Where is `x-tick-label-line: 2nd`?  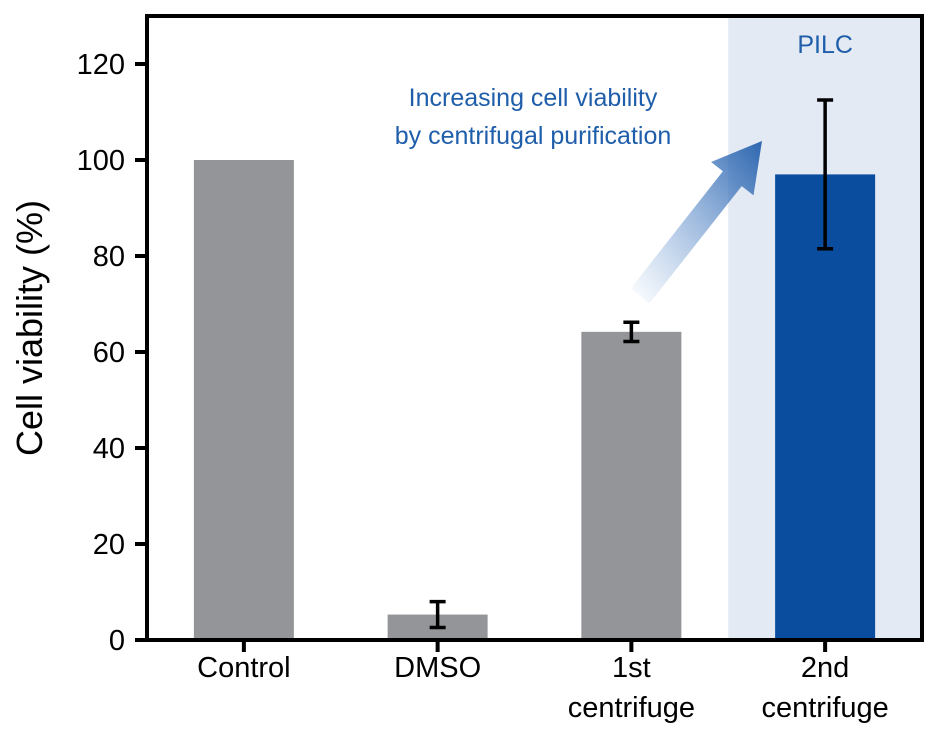
x-tick-label-line: 2nd is located at coordinates (825, 668).